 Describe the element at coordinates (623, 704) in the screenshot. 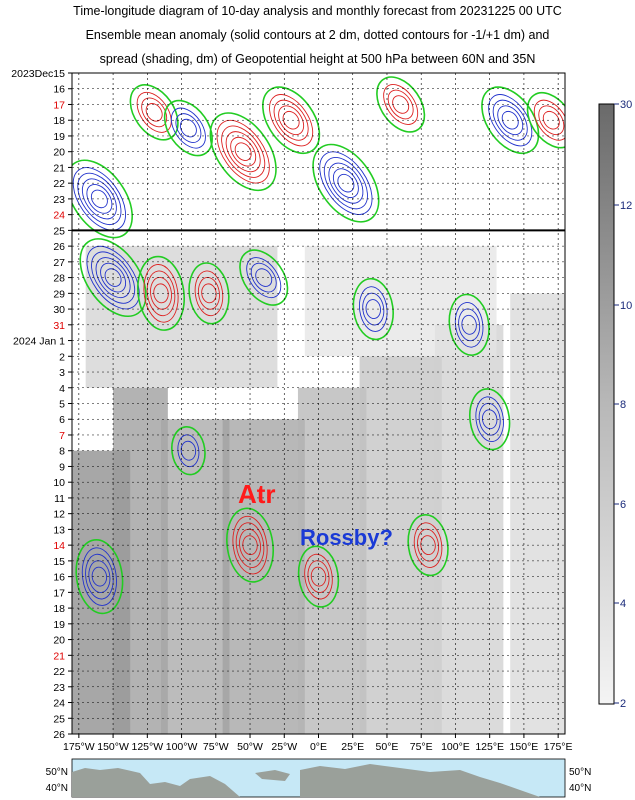

I see `colorbar-tick-label: 2` at that location.